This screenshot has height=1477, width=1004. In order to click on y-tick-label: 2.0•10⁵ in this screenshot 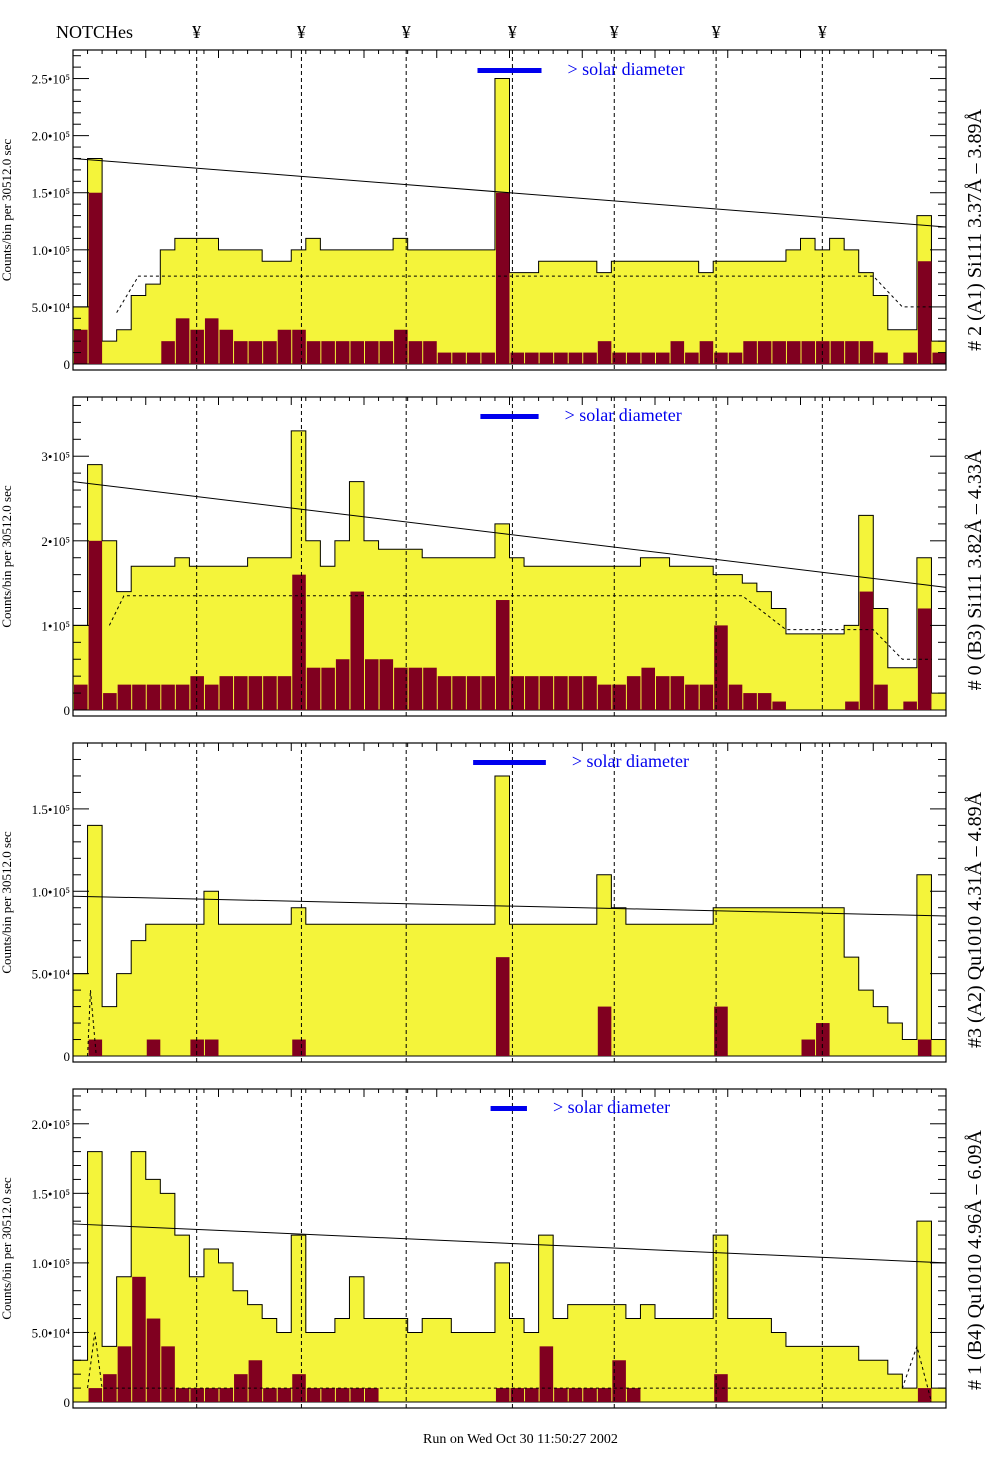, I will do `click(51, 1124)`.